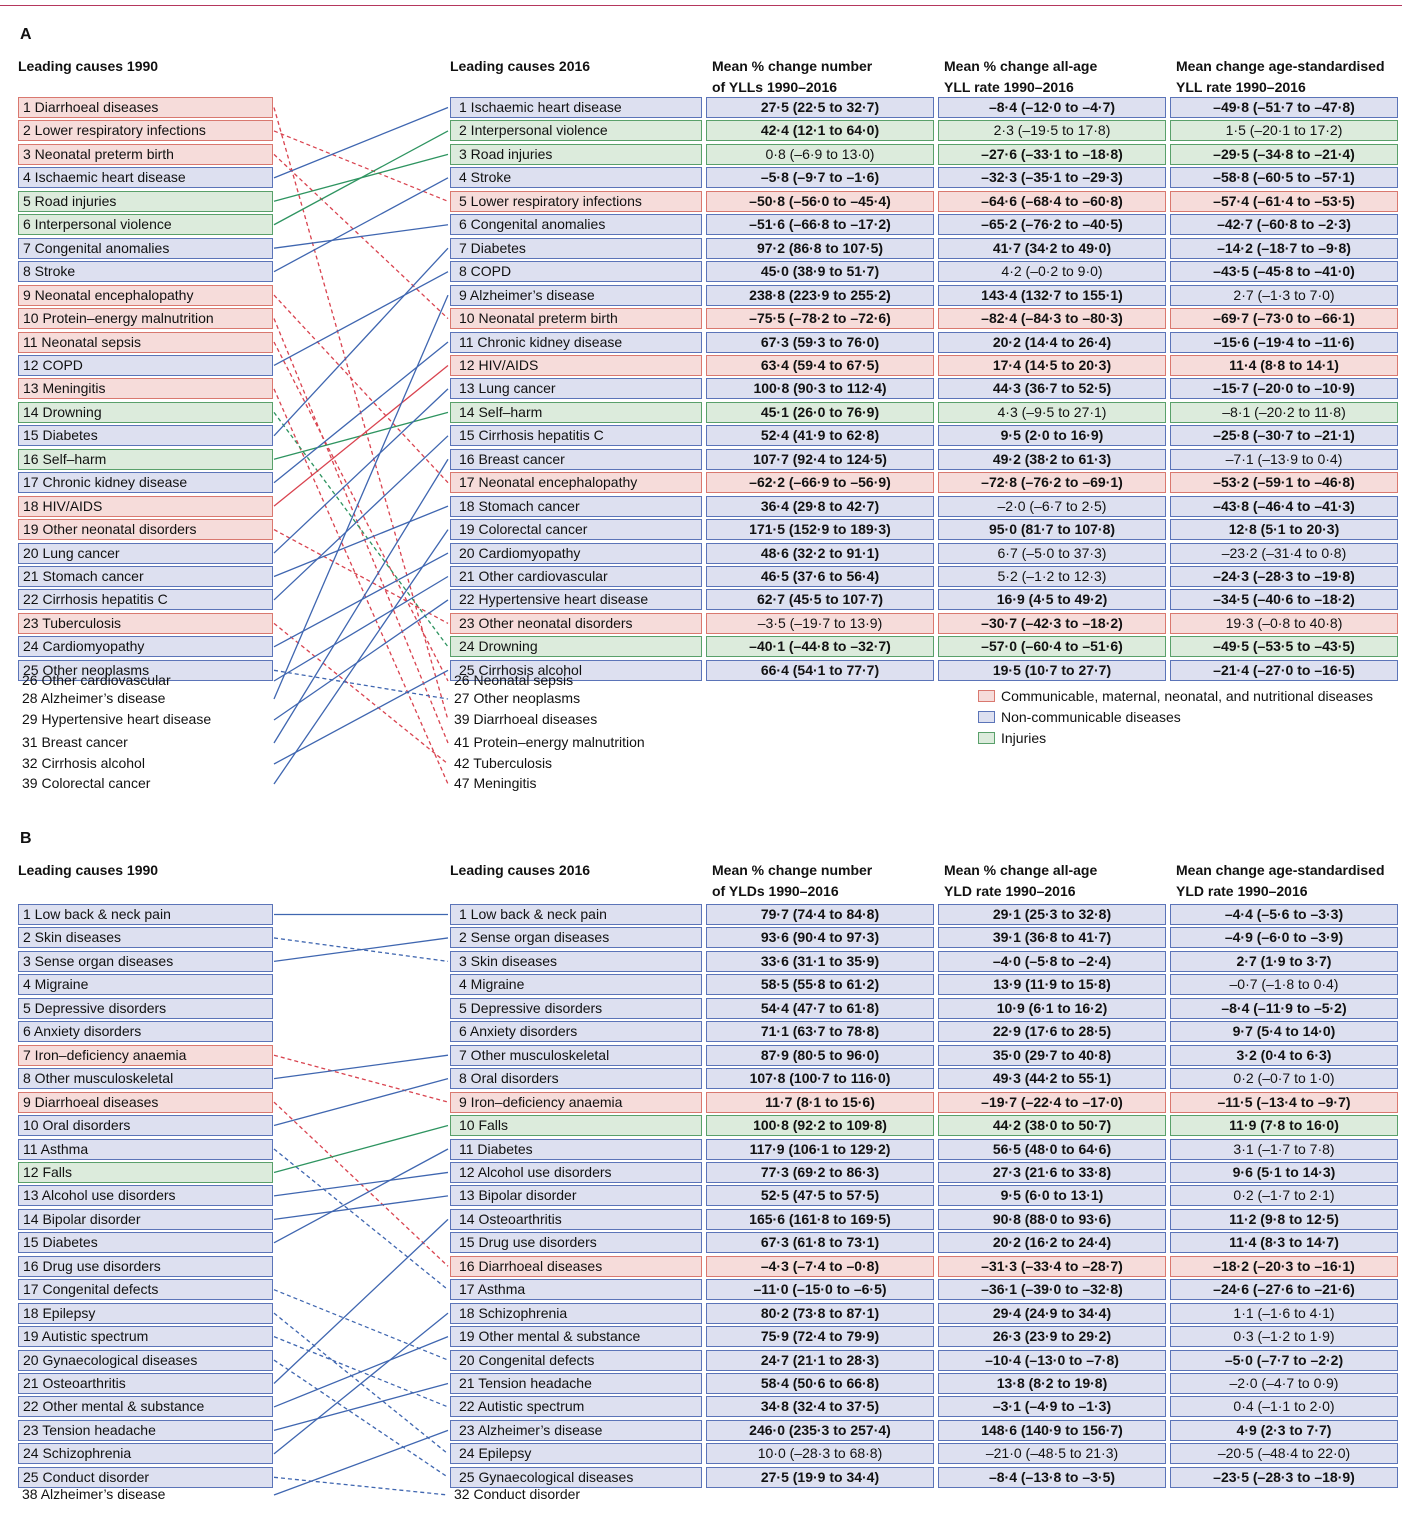 This screenshot has height=1521, width=1402. I want to click on metric-m3-cell: –42·7 (–60·8 to –2·3), so click(1284, 225).